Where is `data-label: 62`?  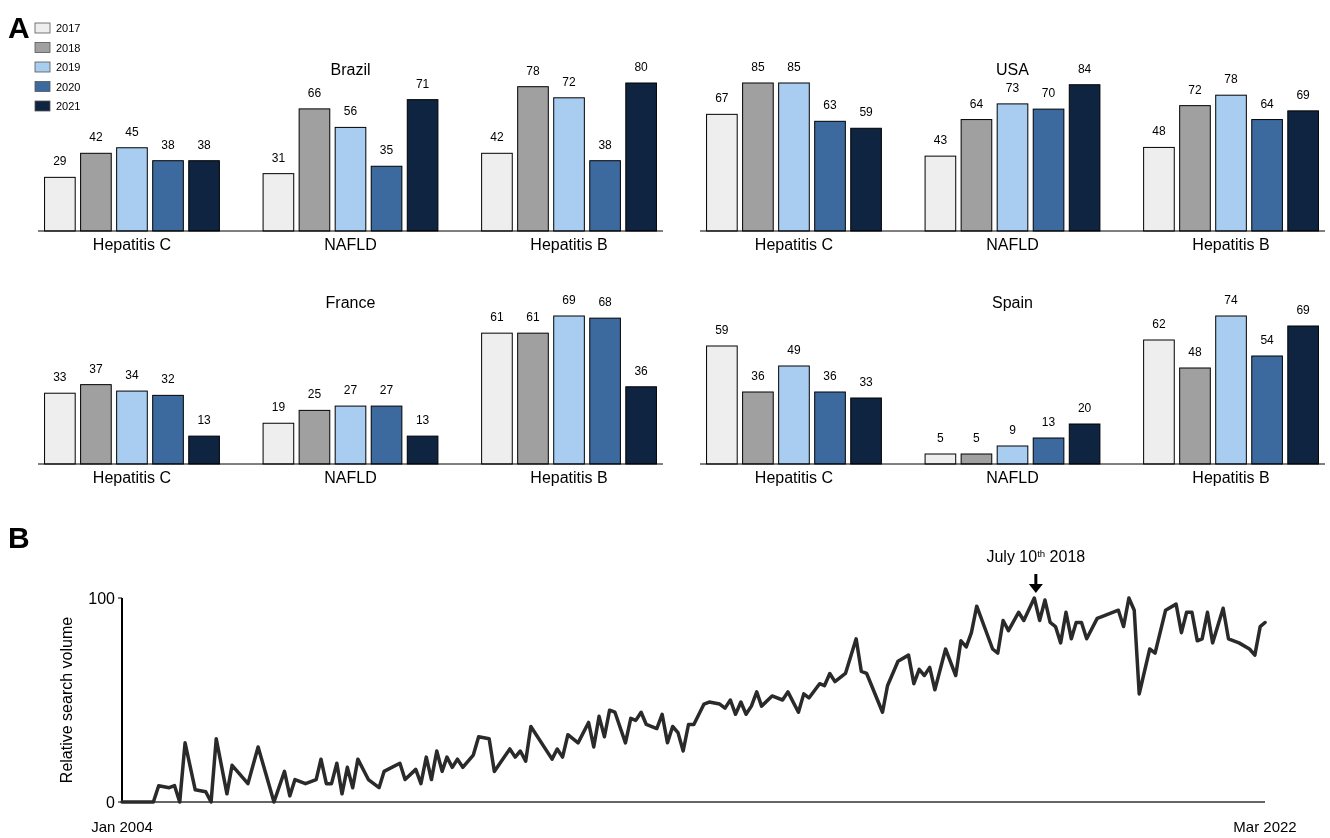 data-label: 62 is located at coordinates (1159, 324).